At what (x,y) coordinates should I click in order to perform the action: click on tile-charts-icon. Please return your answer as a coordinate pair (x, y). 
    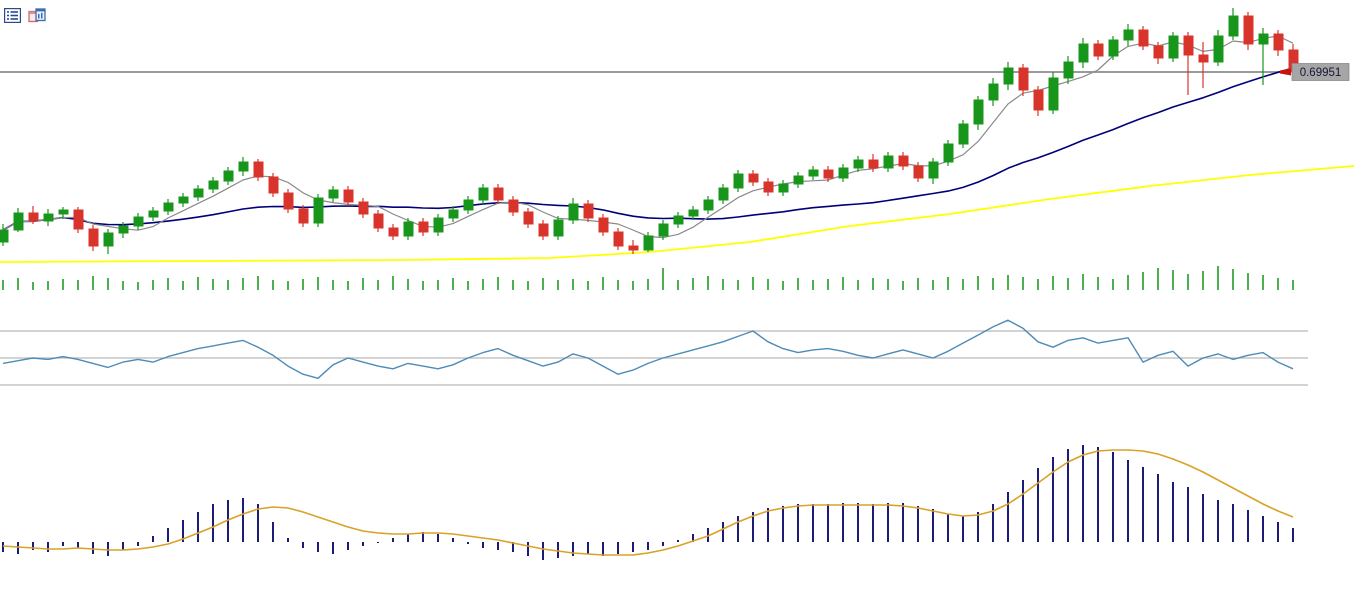
    Looking at the image, I should click on (37, 15).